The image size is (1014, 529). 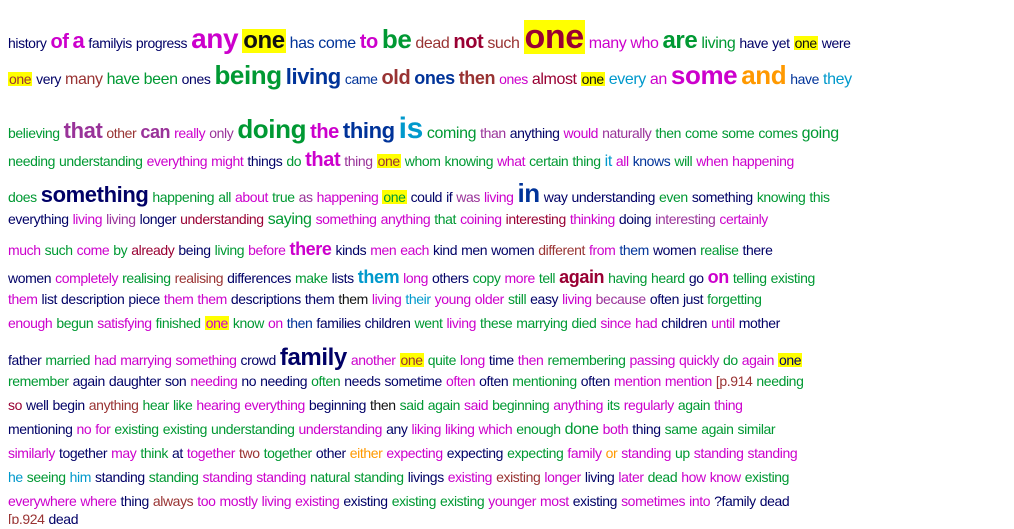 What do you see at coordinates (774, 501) in the screenshot?
I see `cloud-word: dead` at bounding box center [774, 501].